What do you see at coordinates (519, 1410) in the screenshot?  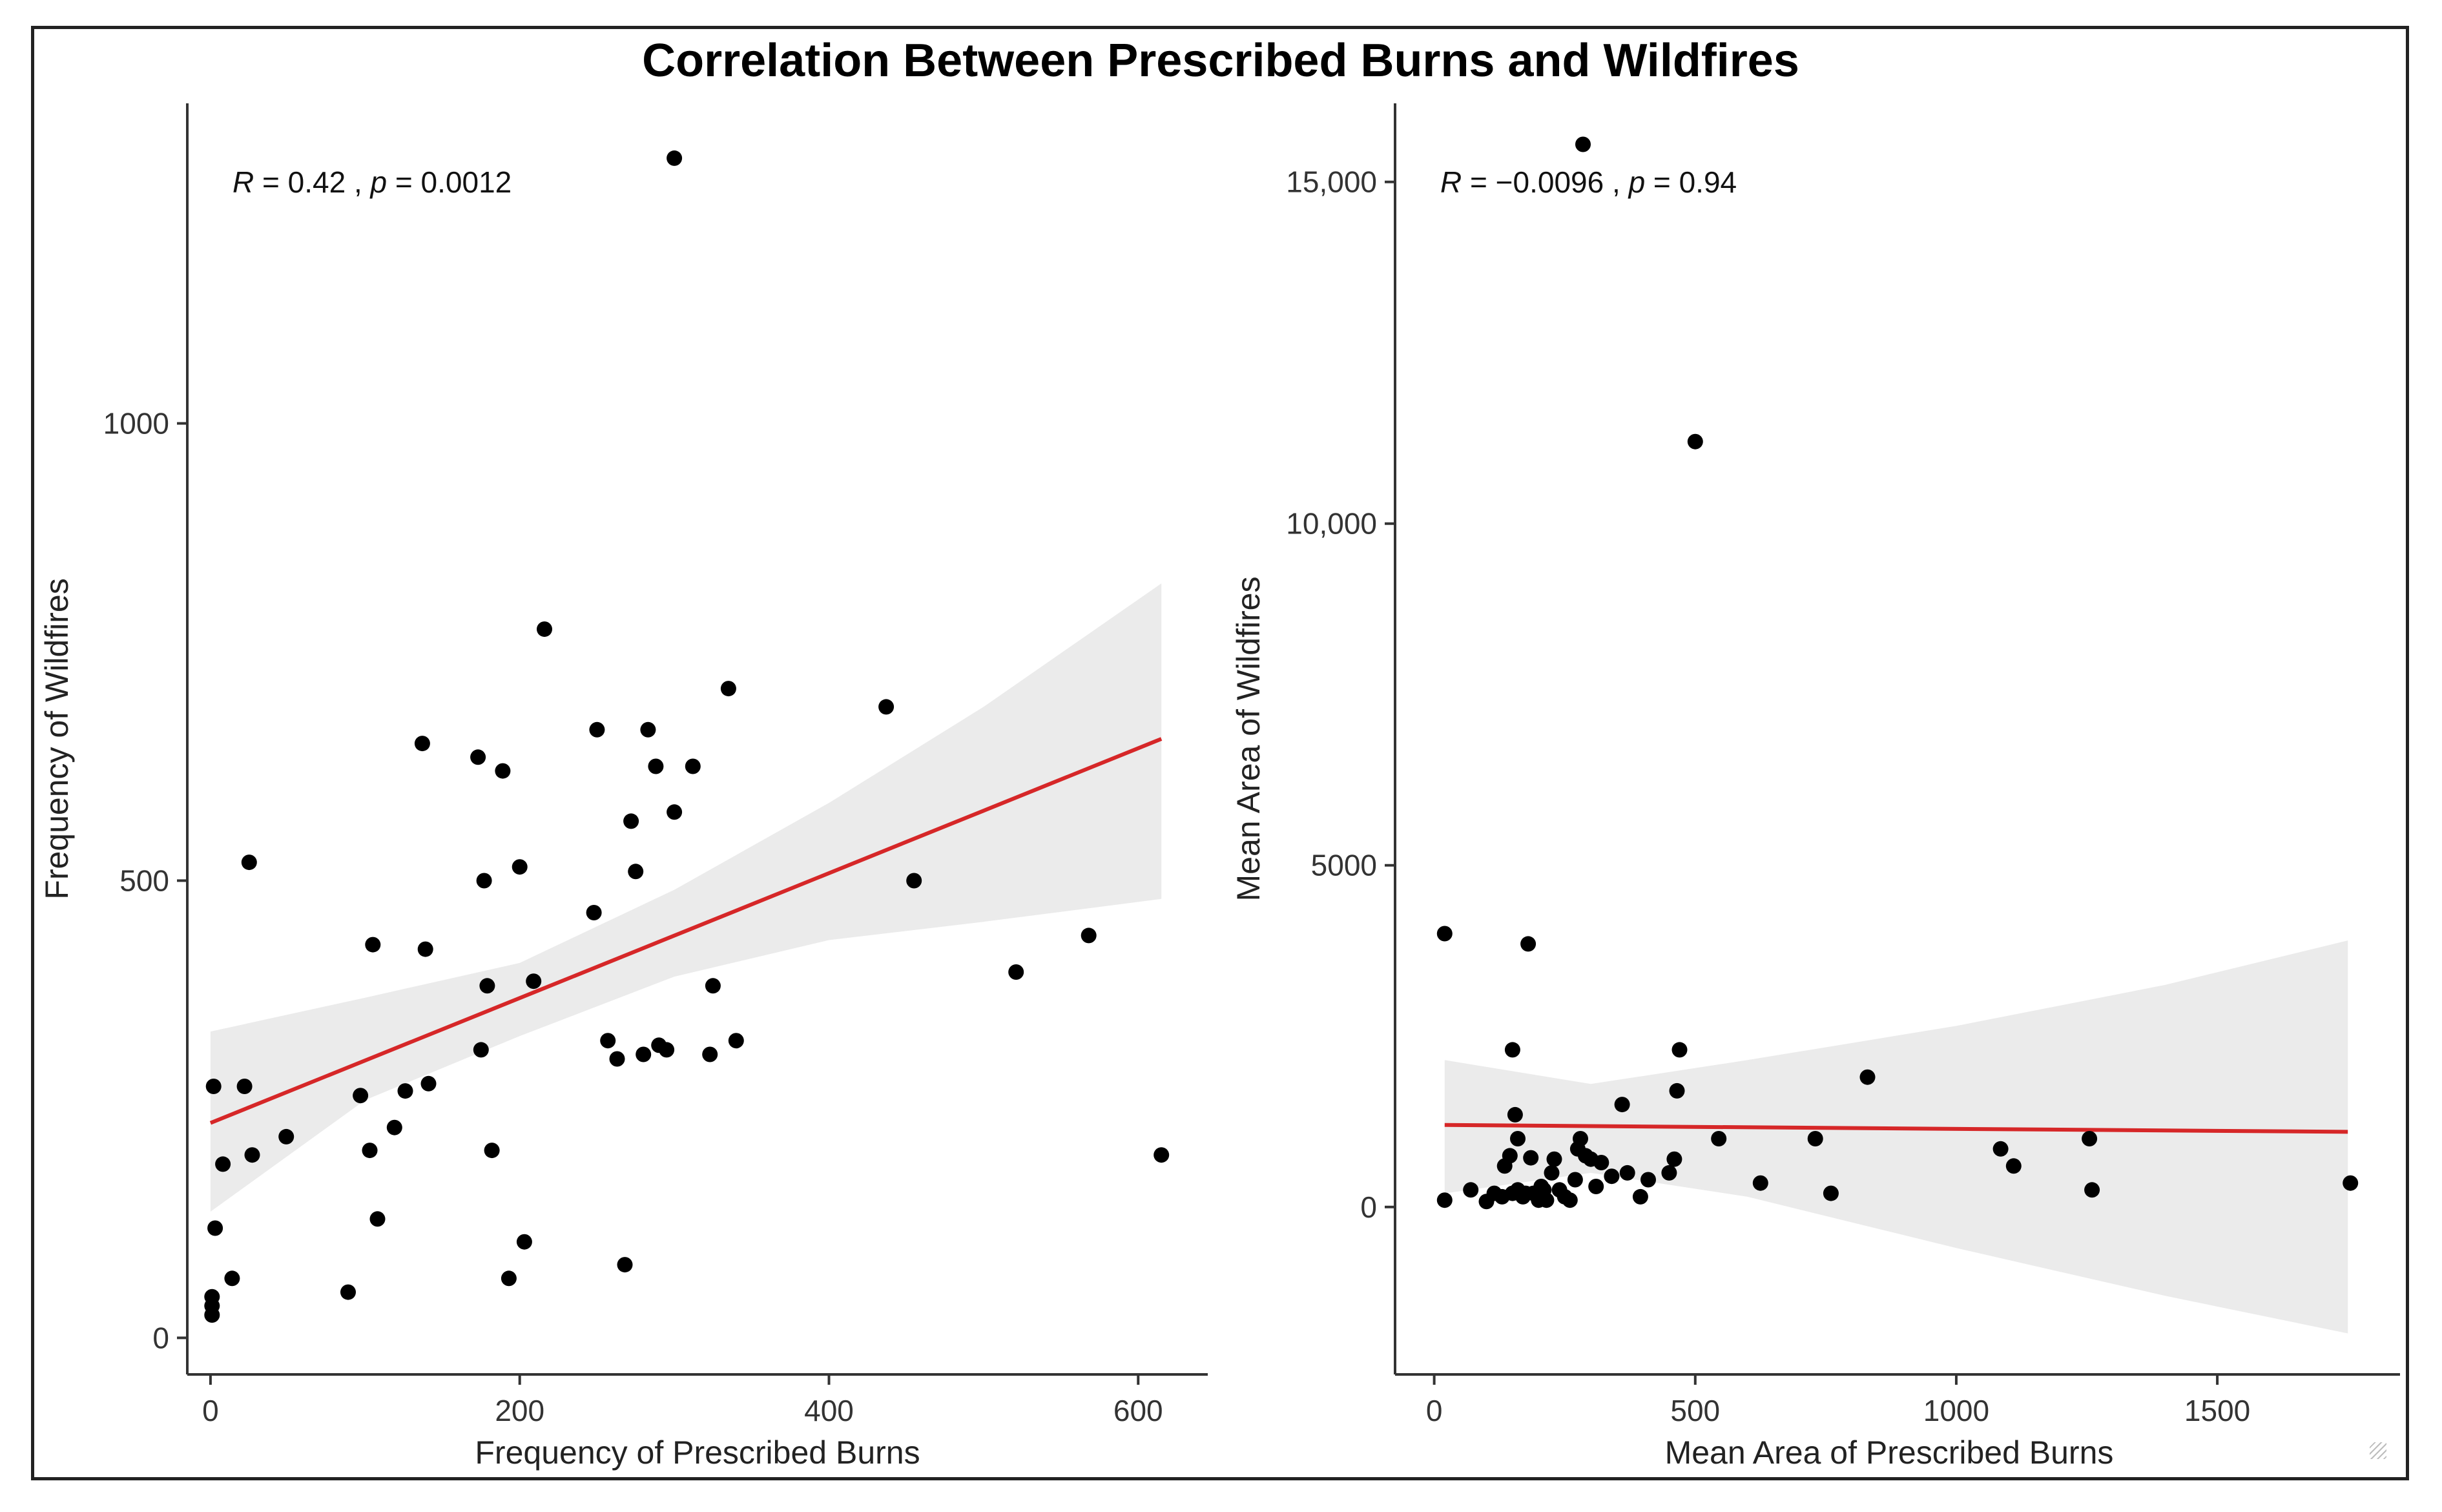 I see `left-x-tick-label: 200` at bounding box center [519, 1410].